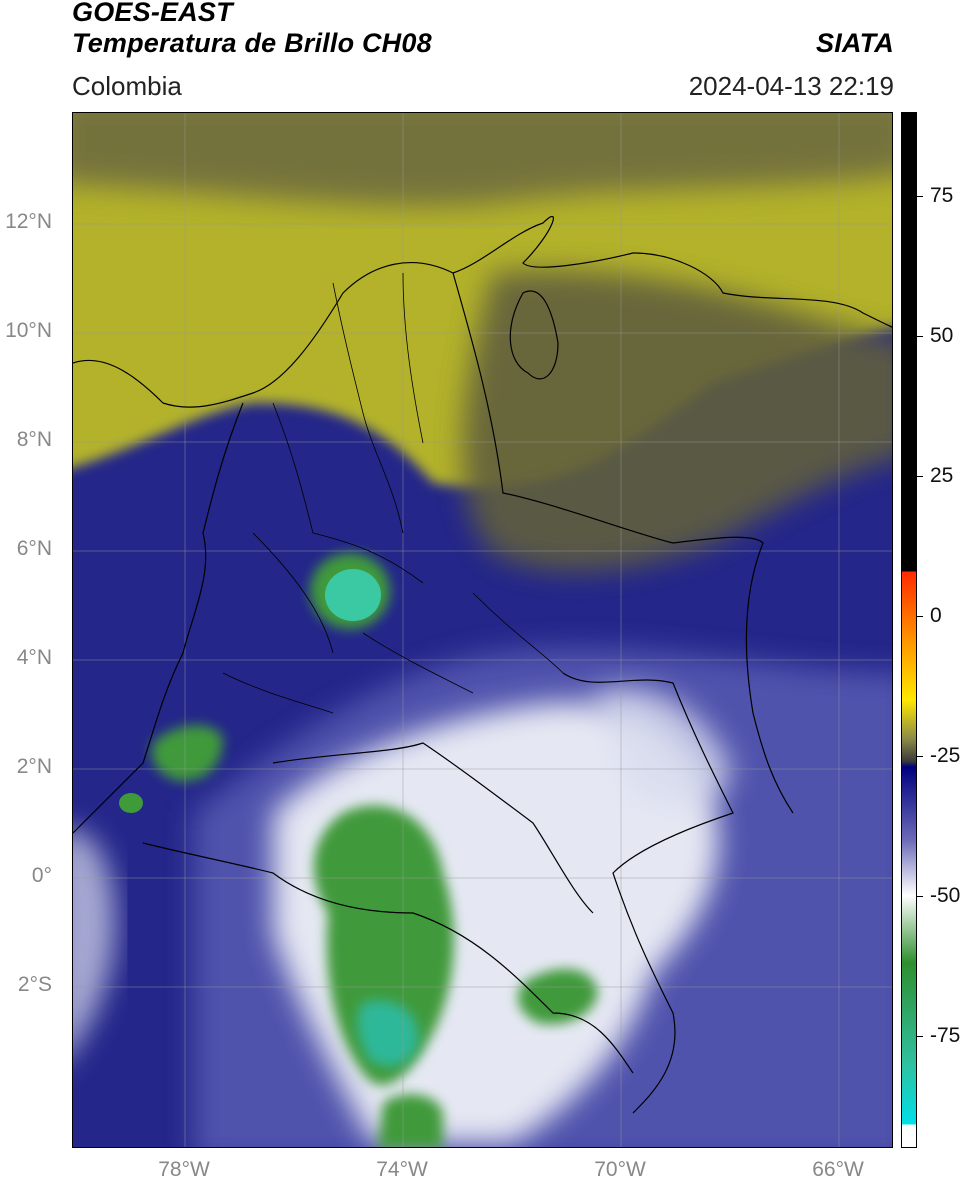  What do you see at coordinates (388, 1033) in the screenshot?
I see `core-teal-south` at bounding box center [388, 1033].